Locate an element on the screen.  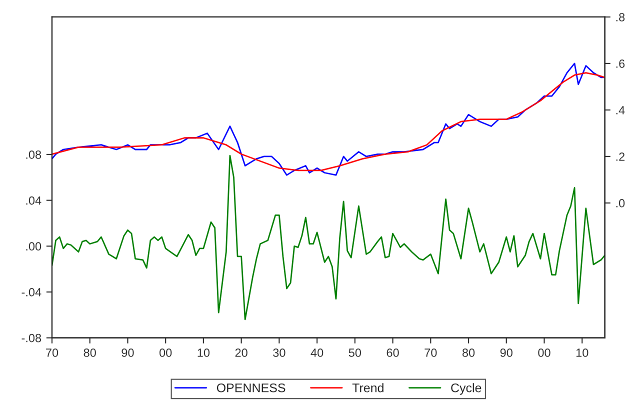
y2-tick-label: .4 is located at coordinates (620, 110).